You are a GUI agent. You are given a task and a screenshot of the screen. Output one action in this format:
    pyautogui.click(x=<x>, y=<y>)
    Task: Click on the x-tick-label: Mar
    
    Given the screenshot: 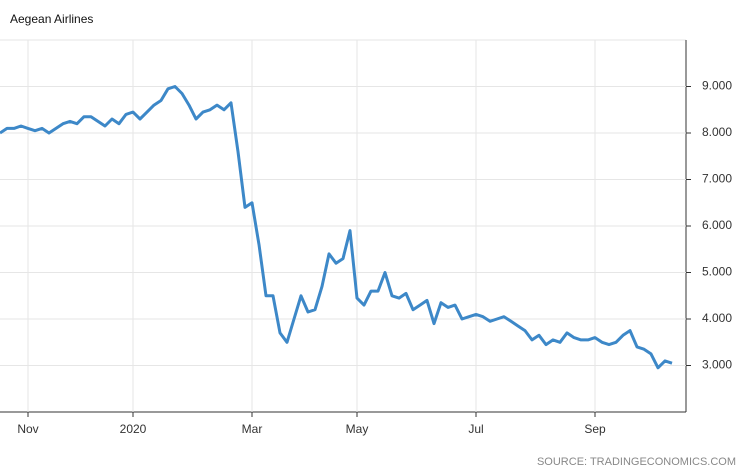 What is the action you would take?
    pyautogui.click(x=252, y=429)
    